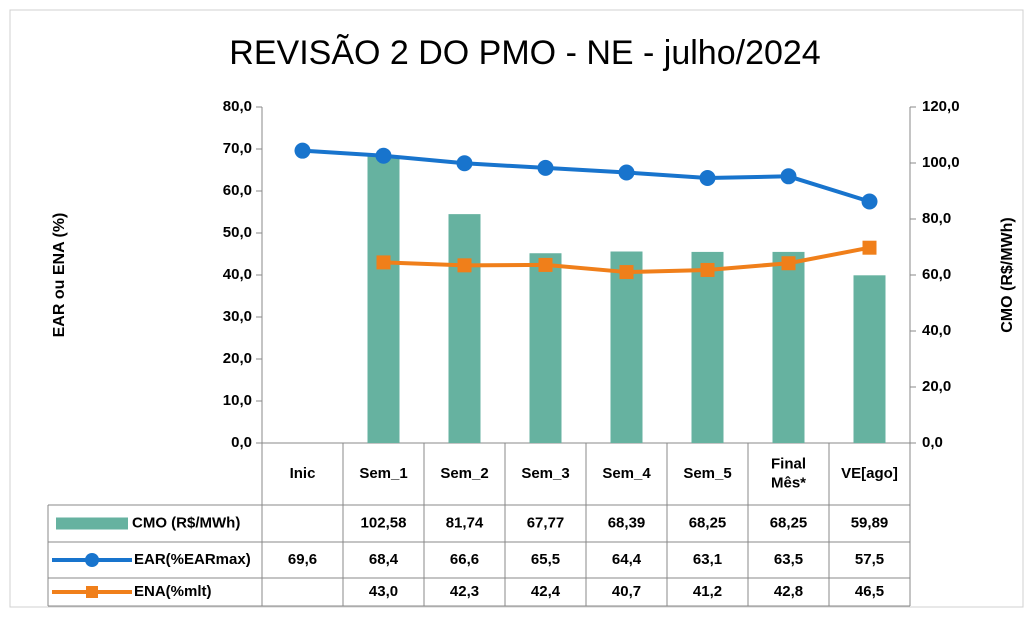 The width and height of the screenshot is (1034, 624). What do you see at coordinates (464, 559) in the screenshot?
I see `table-value: 66,6` at bounding box center [464, 559].